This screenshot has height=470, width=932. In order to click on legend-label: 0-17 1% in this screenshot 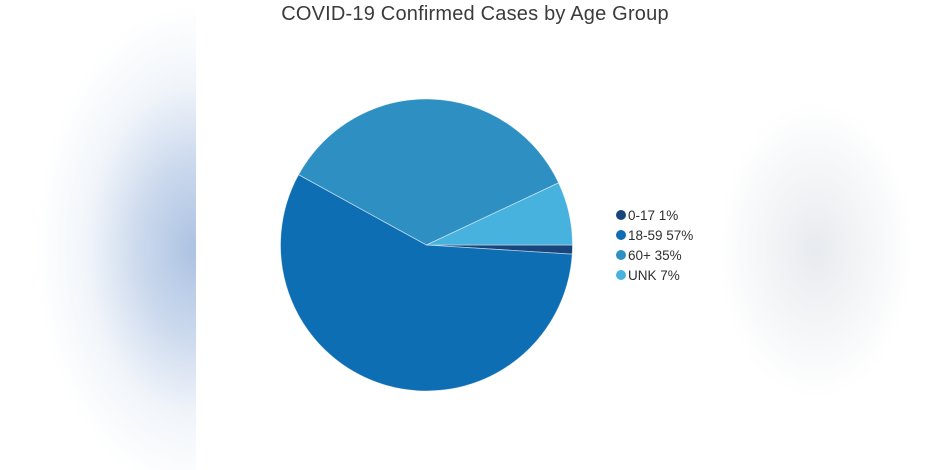, I will do `click(653, 215)`.